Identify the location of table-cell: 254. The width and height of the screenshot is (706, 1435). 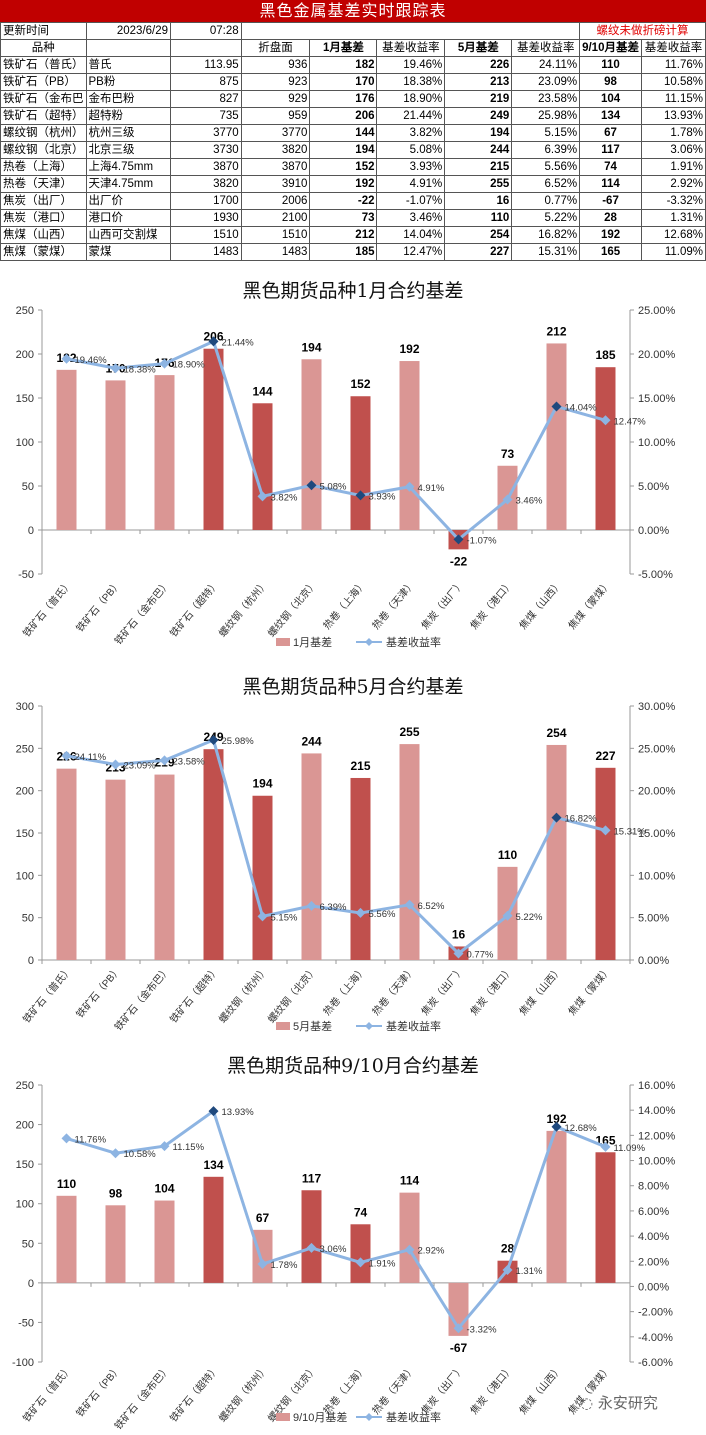
(478, 235).